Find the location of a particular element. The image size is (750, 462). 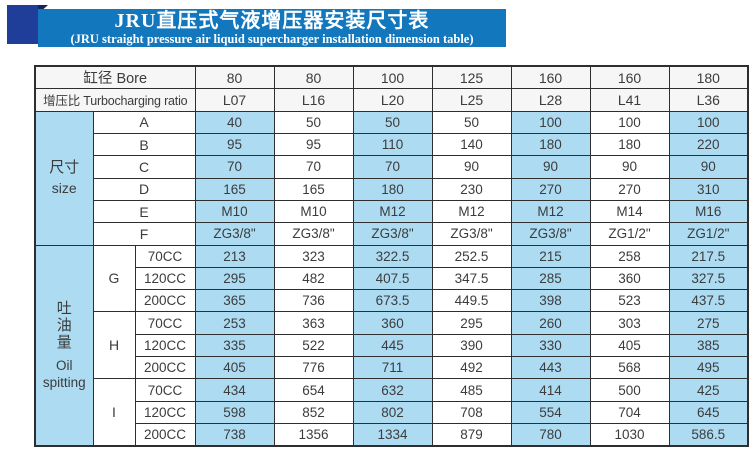

cell-G-200CC-col5: 398 is located at coordinates (550, 301).